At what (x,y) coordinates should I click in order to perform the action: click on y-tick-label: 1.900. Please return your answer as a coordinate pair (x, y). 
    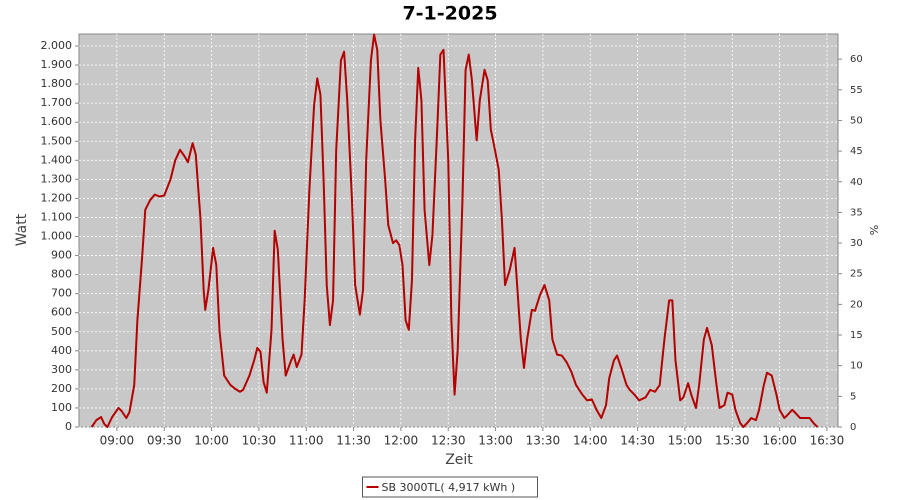
    Looking at the image, I should click on (57, 64).